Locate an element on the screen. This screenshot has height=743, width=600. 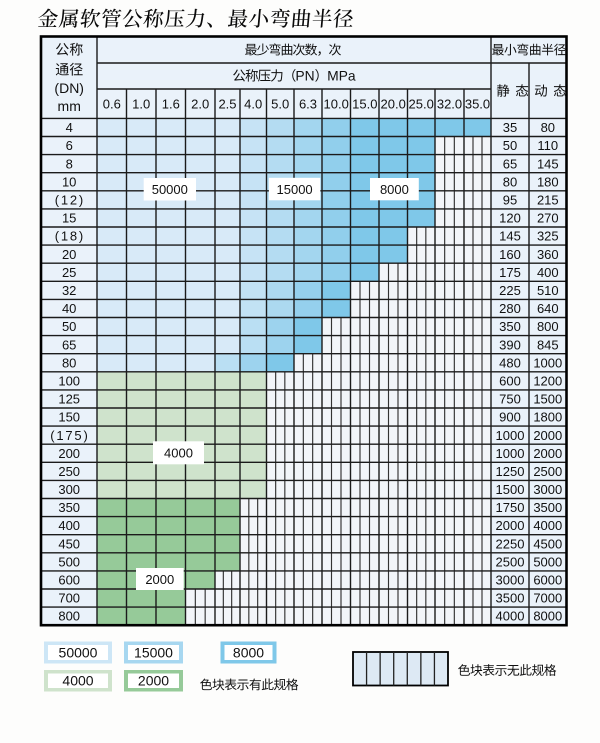
svg-text: 640 is located at coordinates (548, 308).